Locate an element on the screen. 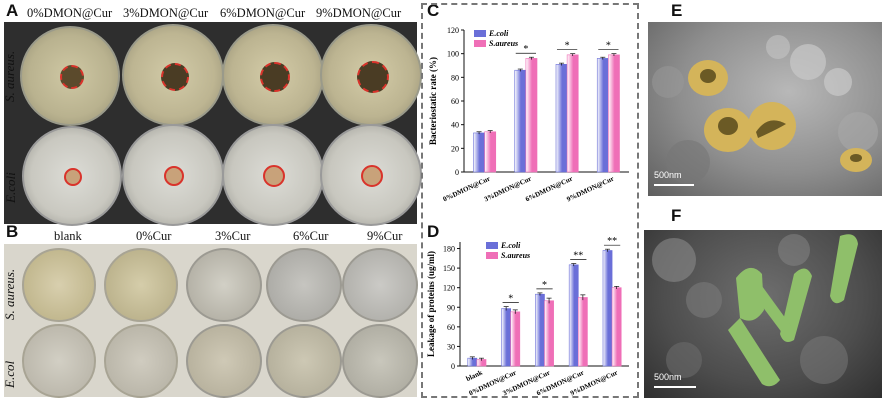 This screenshot has height=401, width=886. panel-b-row-1: E.col is located at coordinates (9, 374).